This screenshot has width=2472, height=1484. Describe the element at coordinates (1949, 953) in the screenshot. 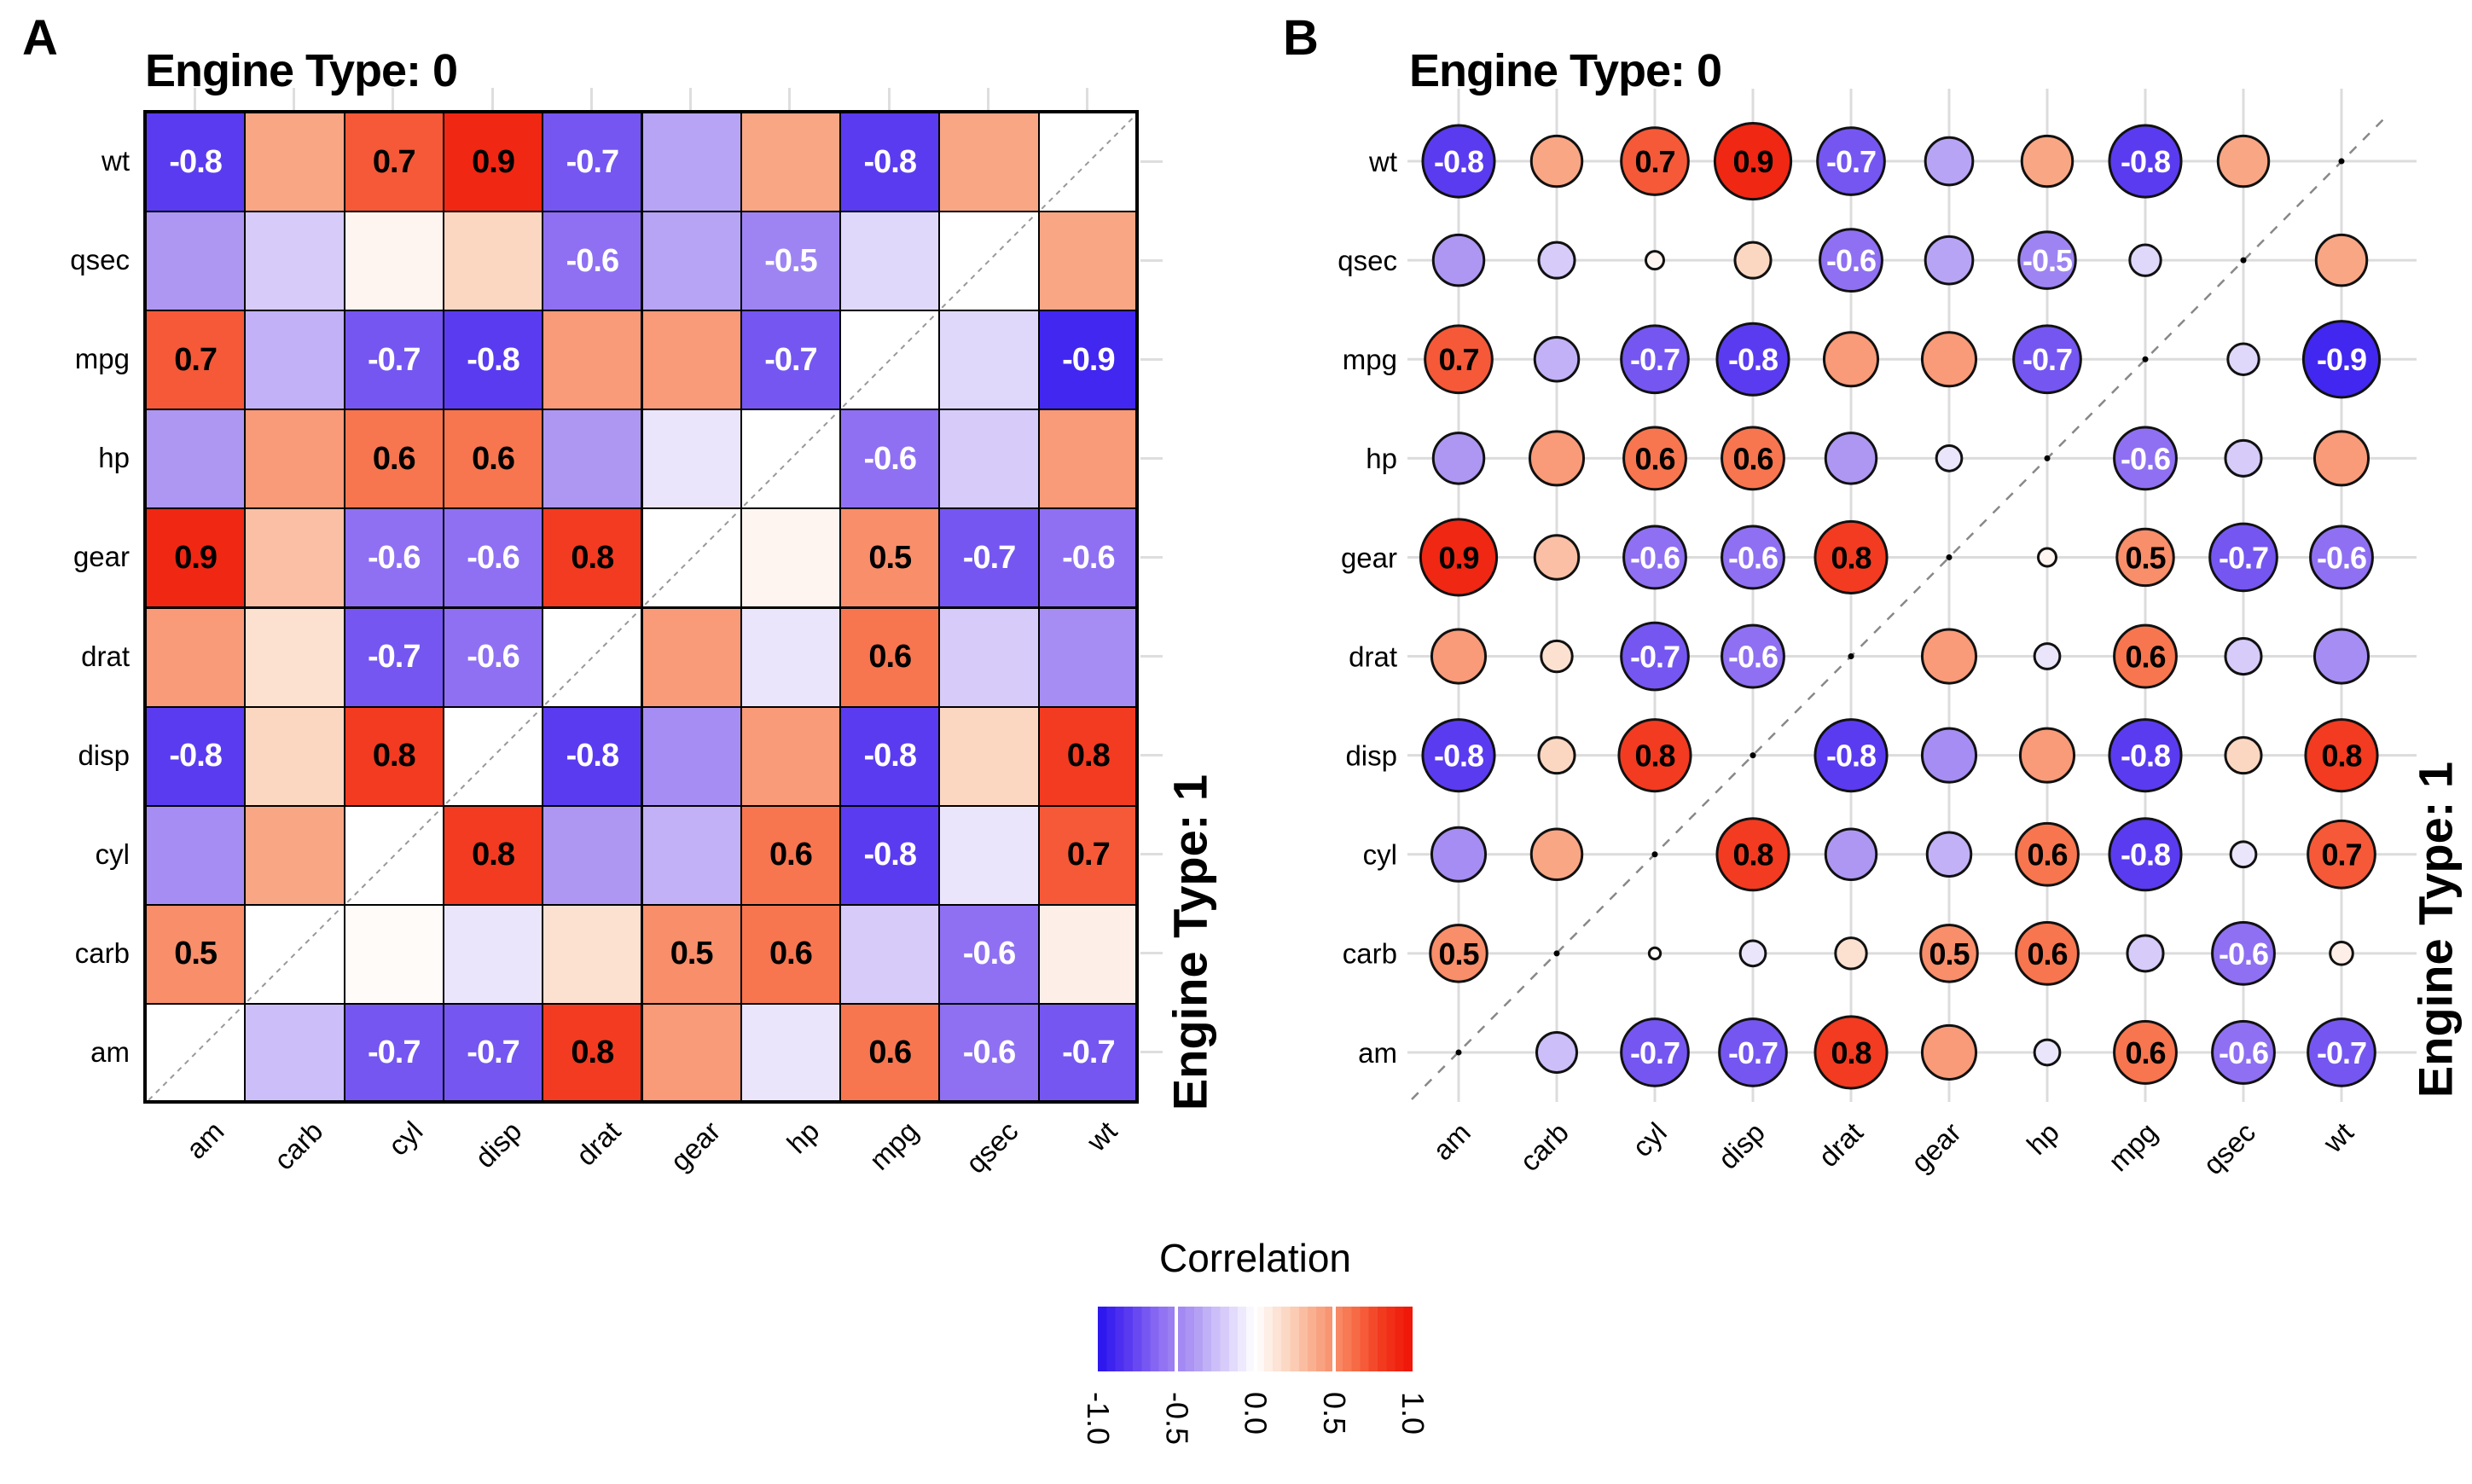

I see `circle-correlation-label: 0.5` at that location.